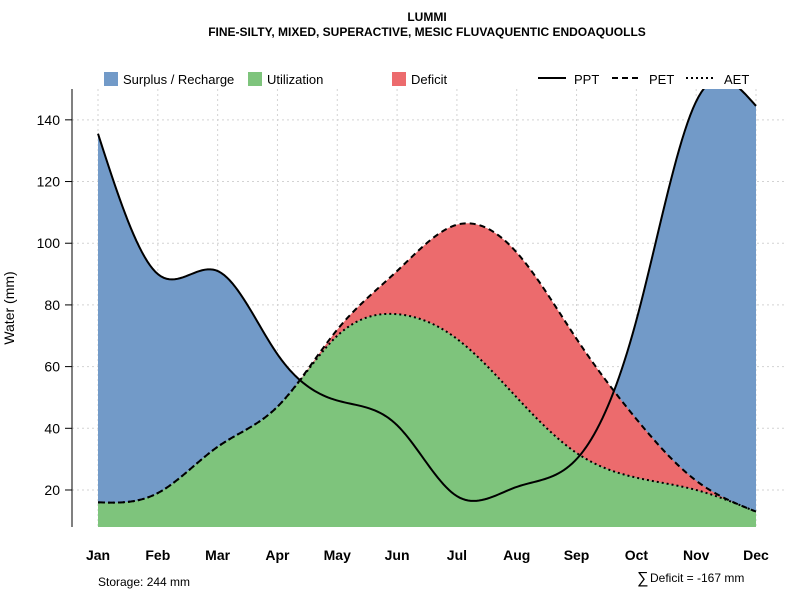  I want to click on legend-label-pet: PET, so click(661, 79).